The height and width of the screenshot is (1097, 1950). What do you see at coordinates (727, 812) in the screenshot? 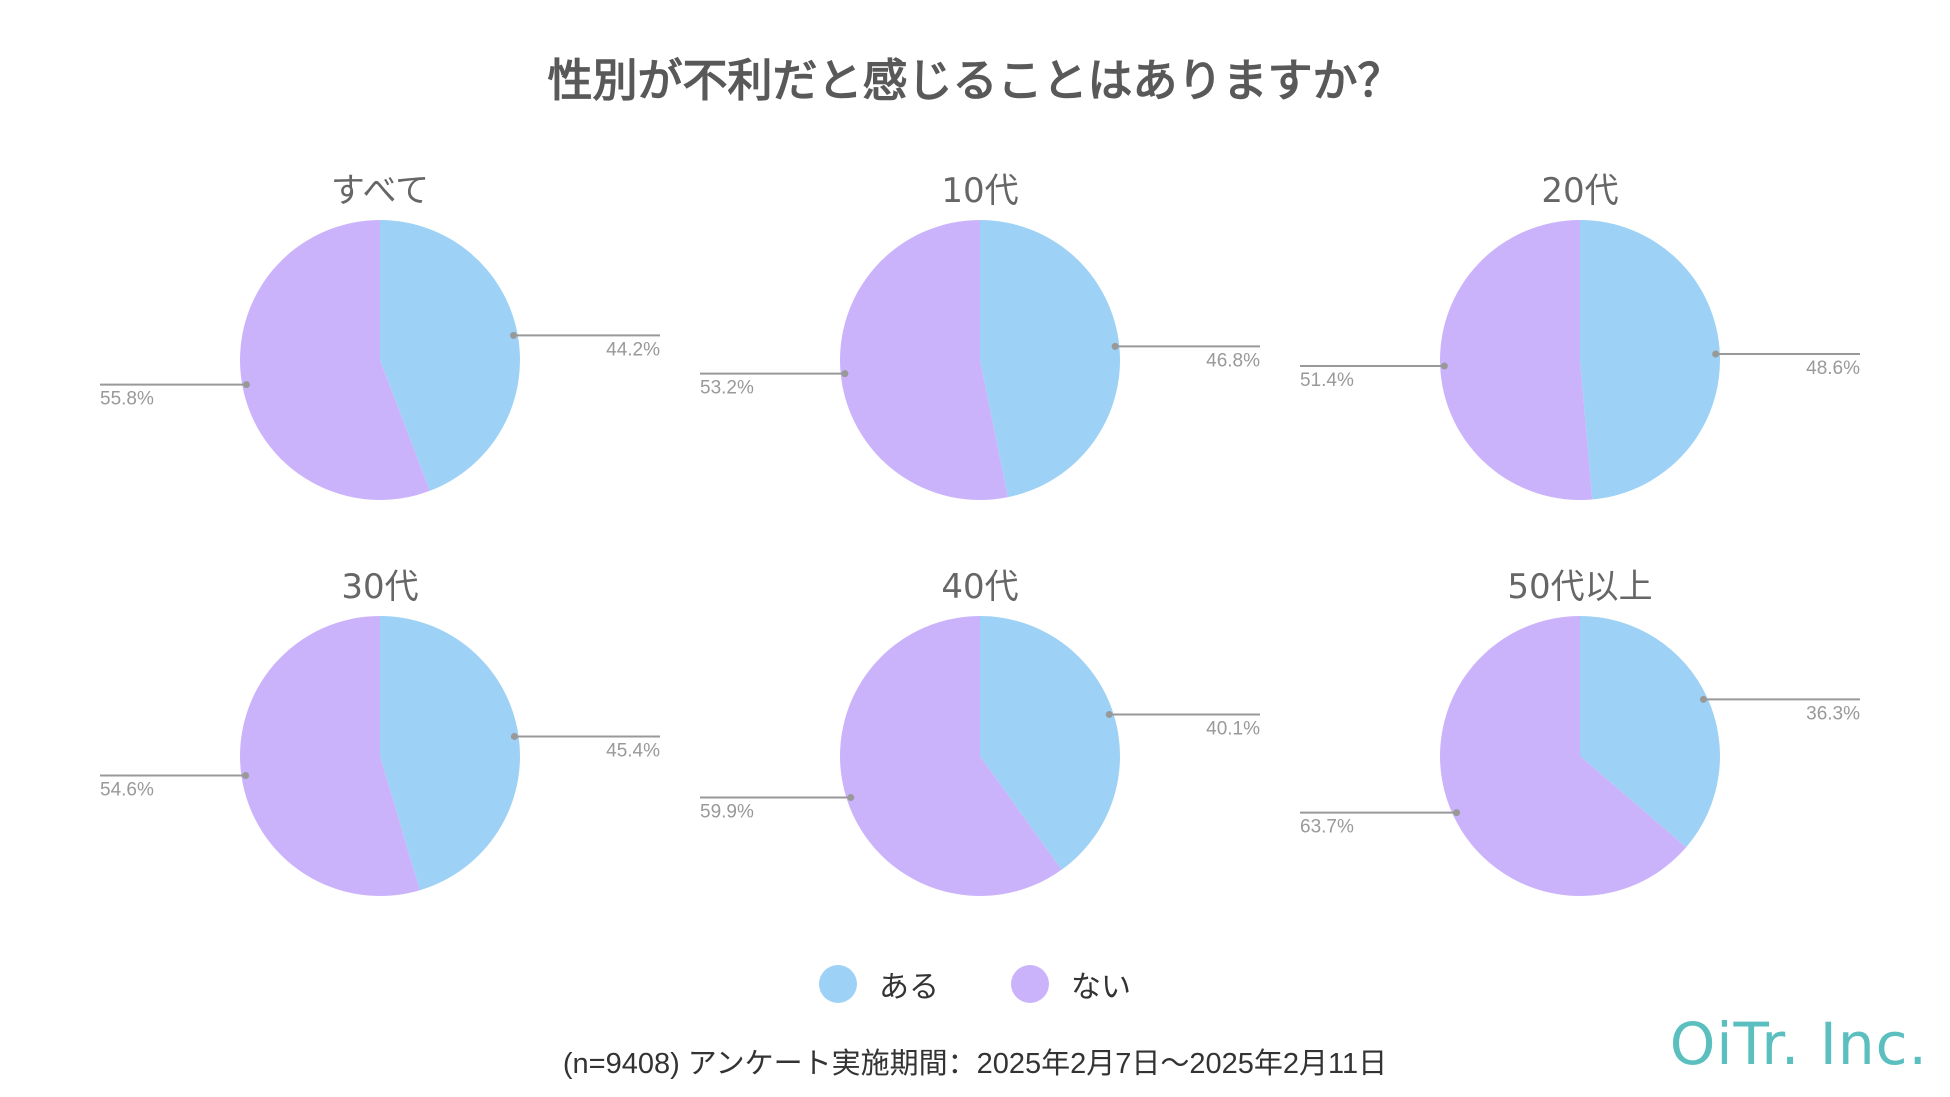
I see `data-label-40s-nai: 59.9%` at bounding box center [727, 812].